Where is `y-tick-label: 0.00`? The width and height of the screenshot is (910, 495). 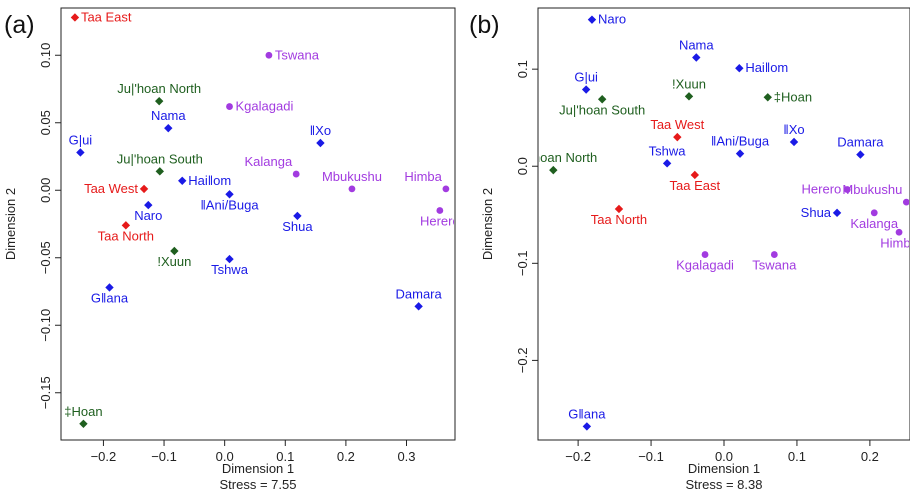
y-tick-label: 0.00 is located at coordinates (45, 190).